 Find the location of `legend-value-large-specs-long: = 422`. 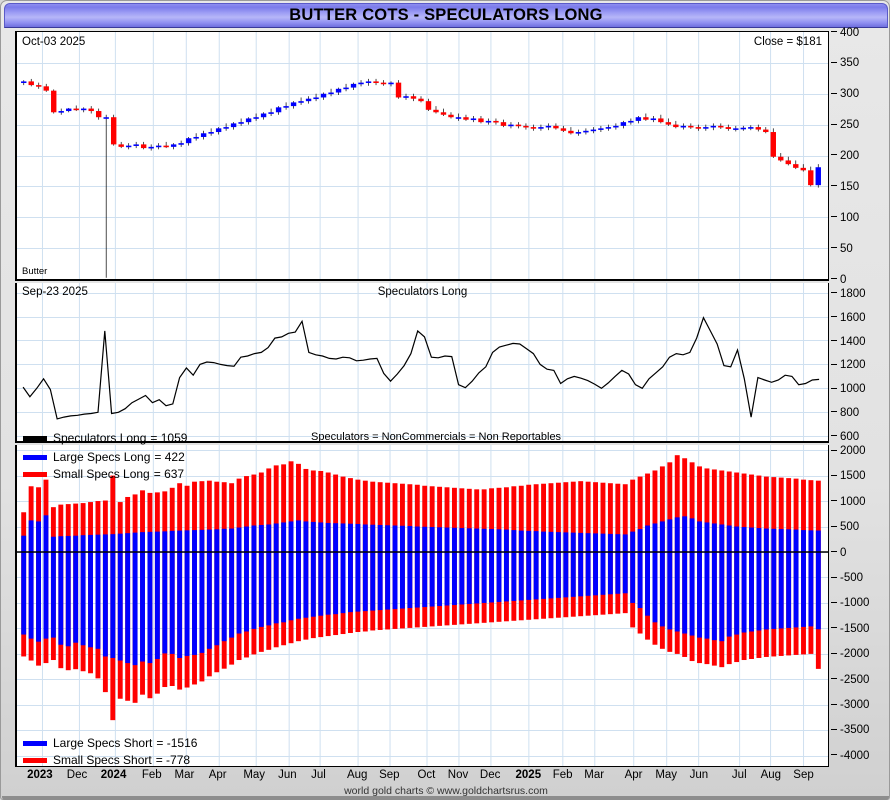

legend-value-large-specs-long: = 422 is located at coordinates (169, 457).